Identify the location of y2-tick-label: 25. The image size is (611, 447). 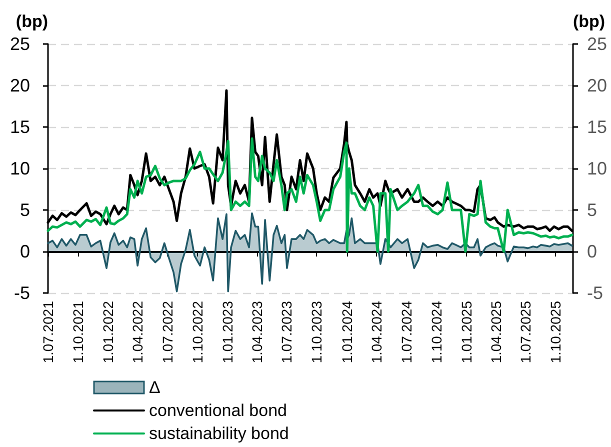
(597, 44).